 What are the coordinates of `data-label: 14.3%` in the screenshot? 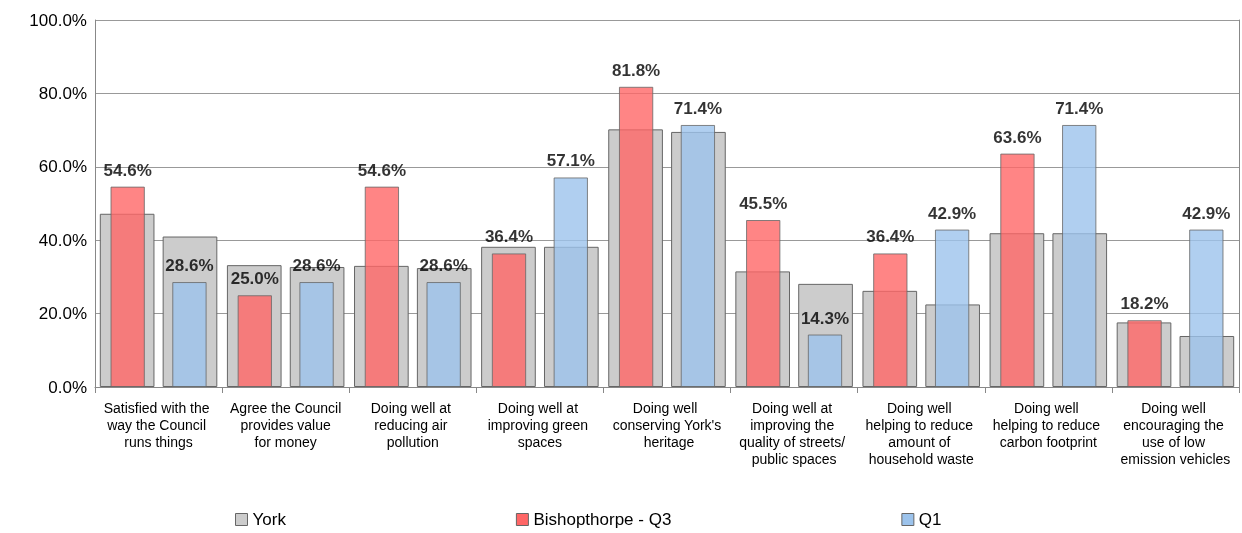 It's located at (825, 318).